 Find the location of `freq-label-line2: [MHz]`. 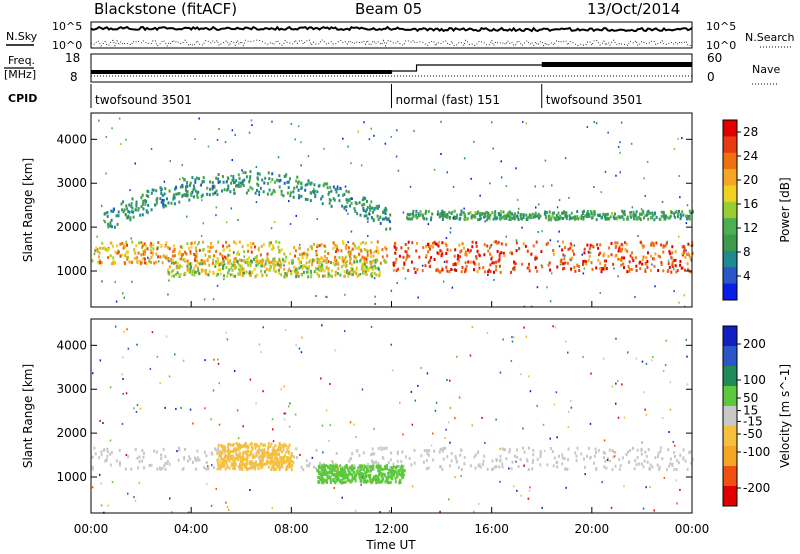

freq-label-line2: [MHz] is located at coordinates (20, 74).